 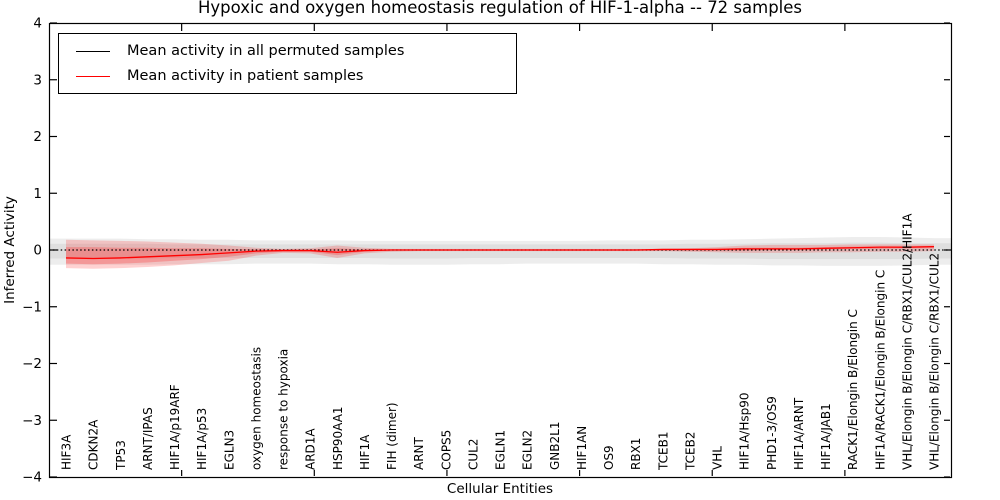 What do you see at coordinates (37, 194) in the screenshot?
I see `y-tick-label: 1` at bounding box center [37, 194].